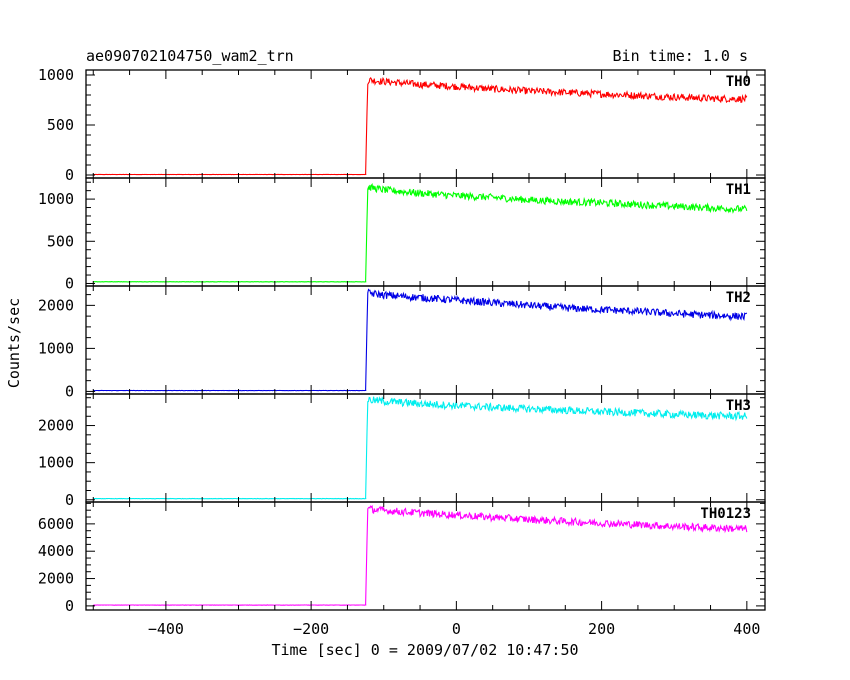 This screenshot has width=850, height=680. Describe the element at coordinates (680, 56) in the screenshot. I see `chart-title-right: Bin time: 1.0 s` at that location.